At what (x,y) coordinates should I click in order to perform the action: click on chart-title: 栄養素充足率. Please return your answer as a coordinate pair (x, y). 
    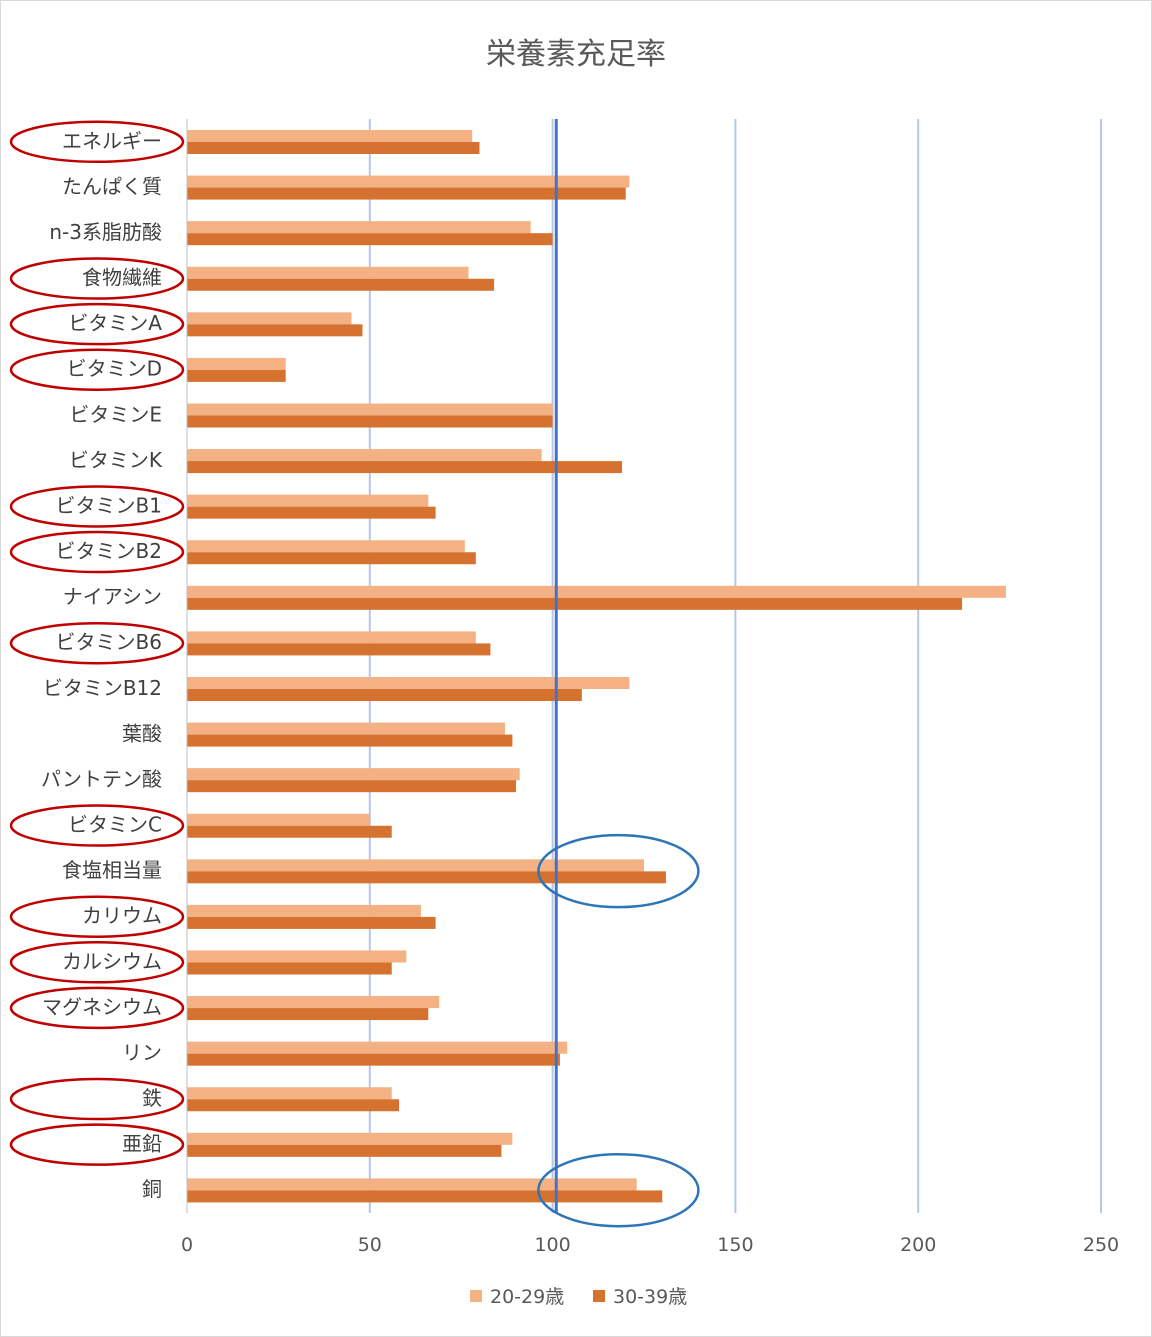
    Looking at the image, I should click on (576, 54).